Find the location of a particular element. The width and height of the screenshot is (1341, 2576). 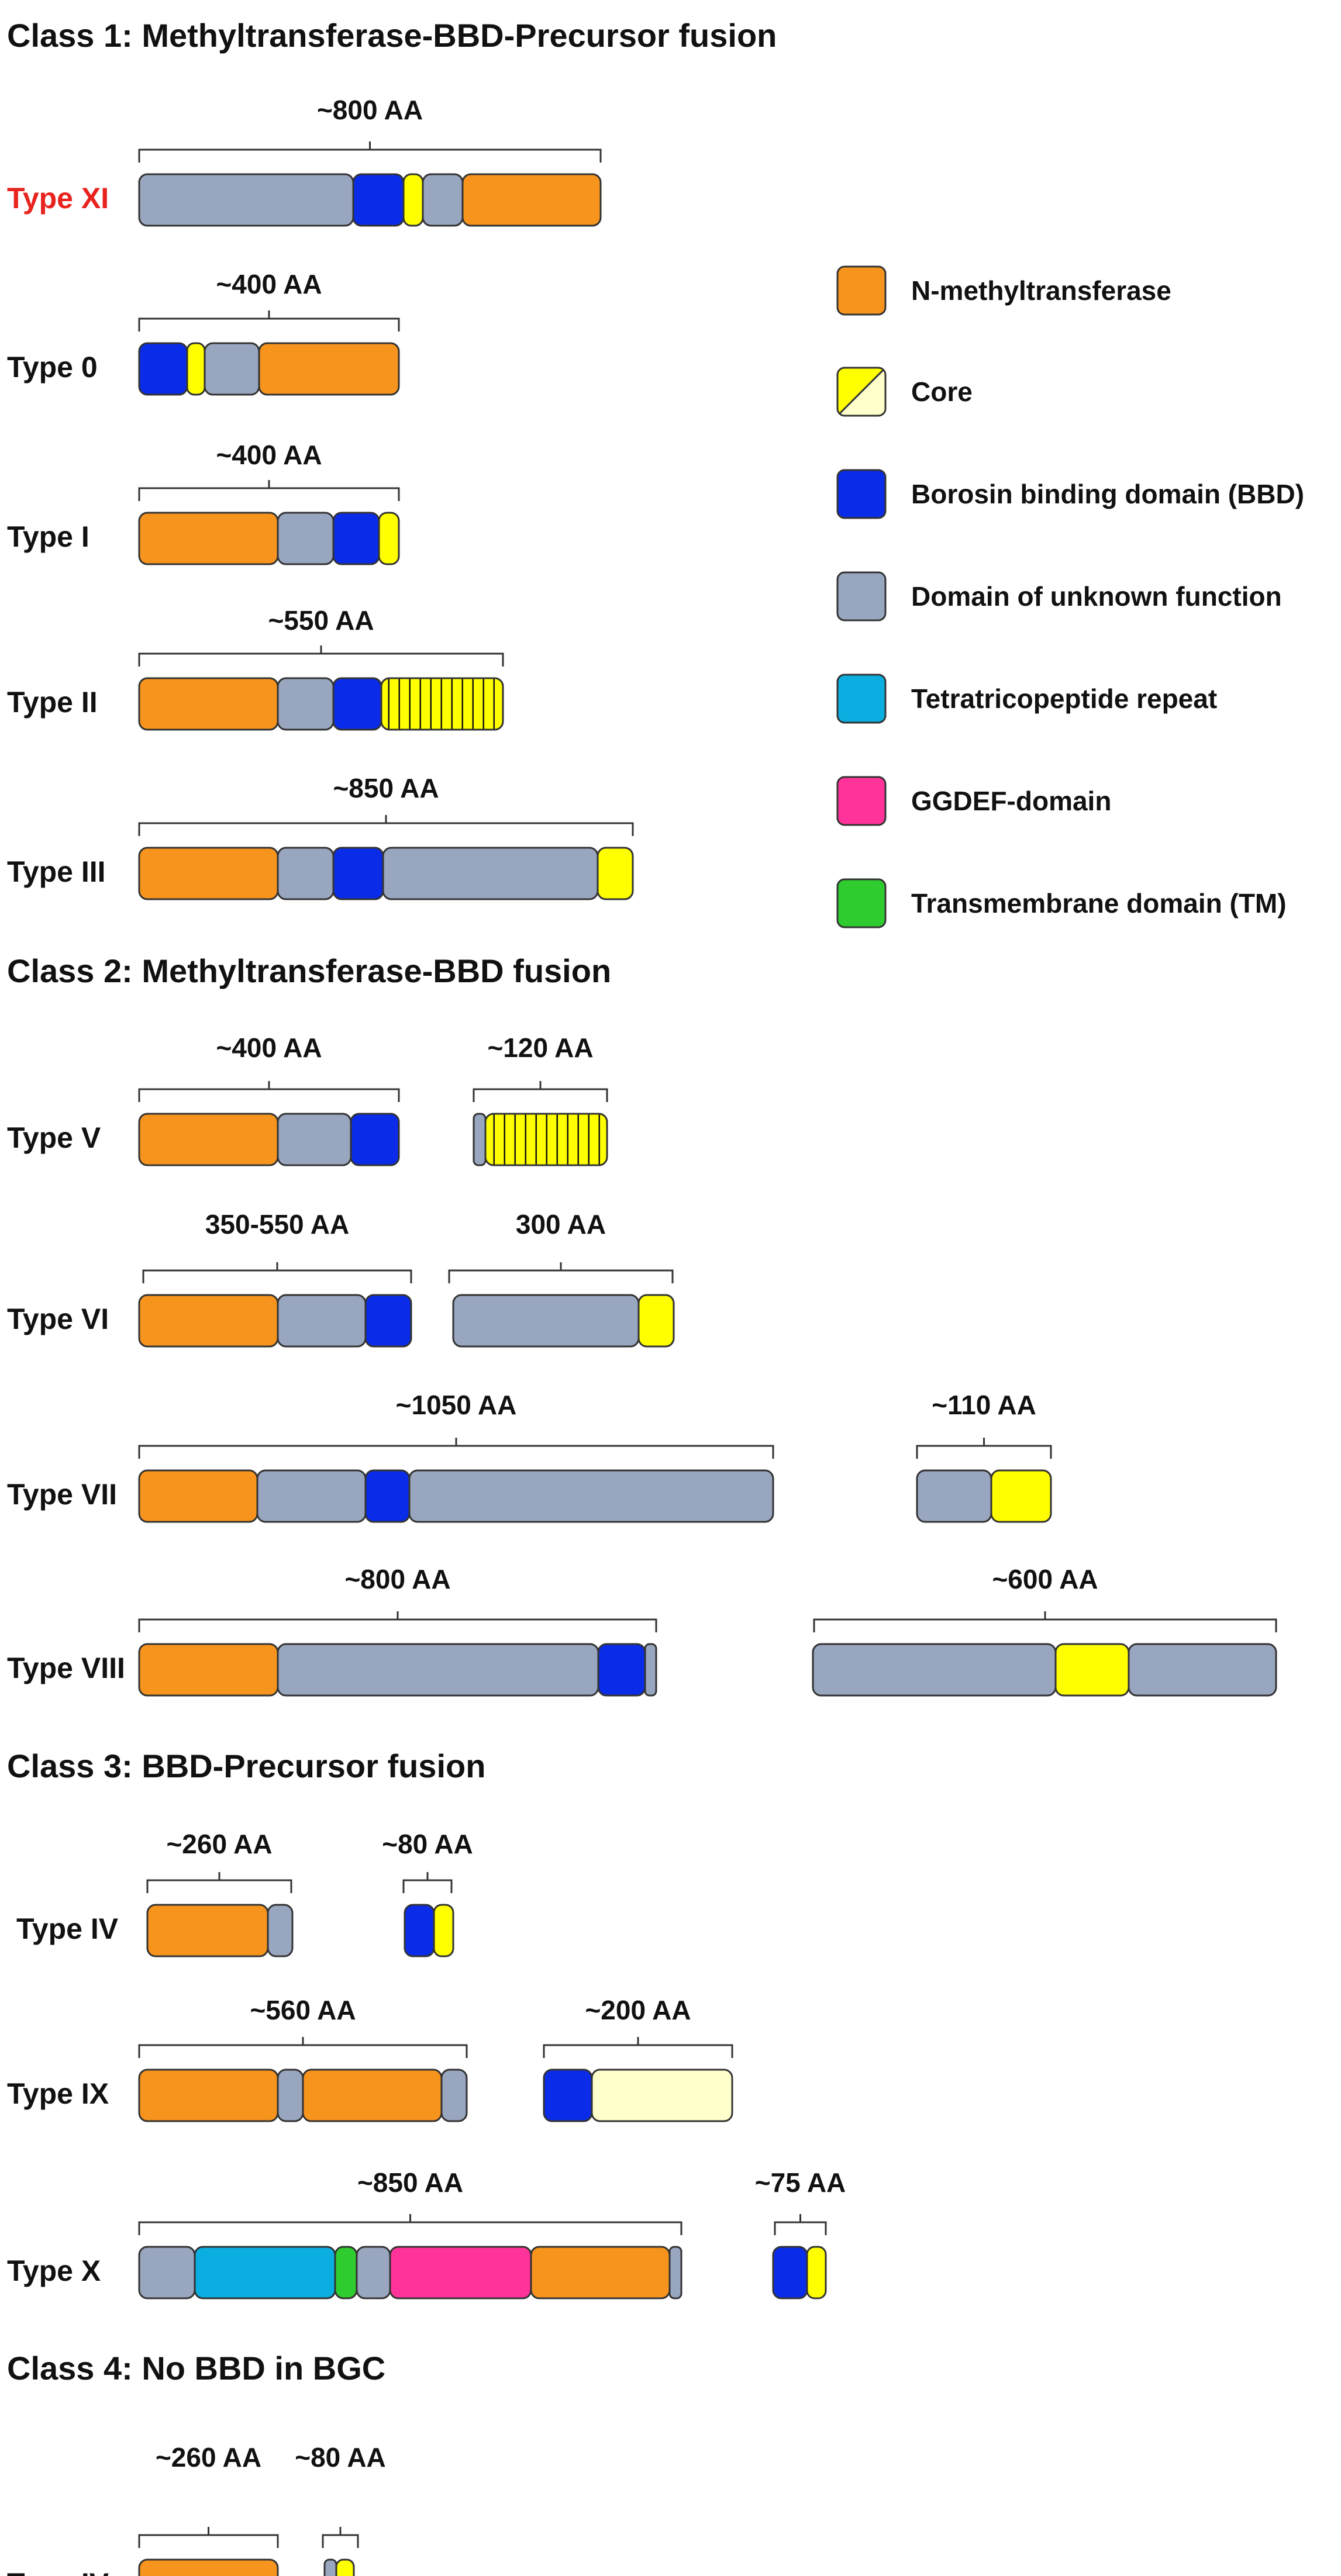

type-label: Type IX is located at coordinates (58, 2093).